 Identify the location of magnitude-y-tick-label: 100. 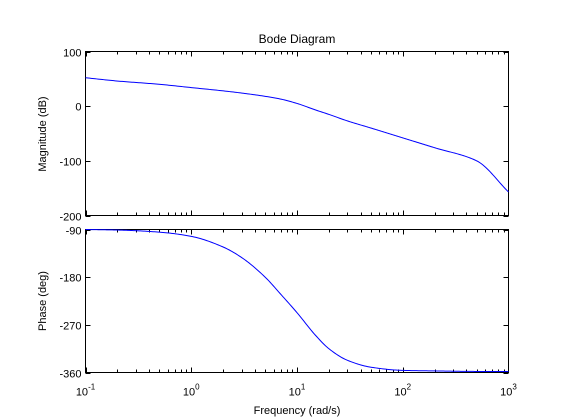
(72, 54).